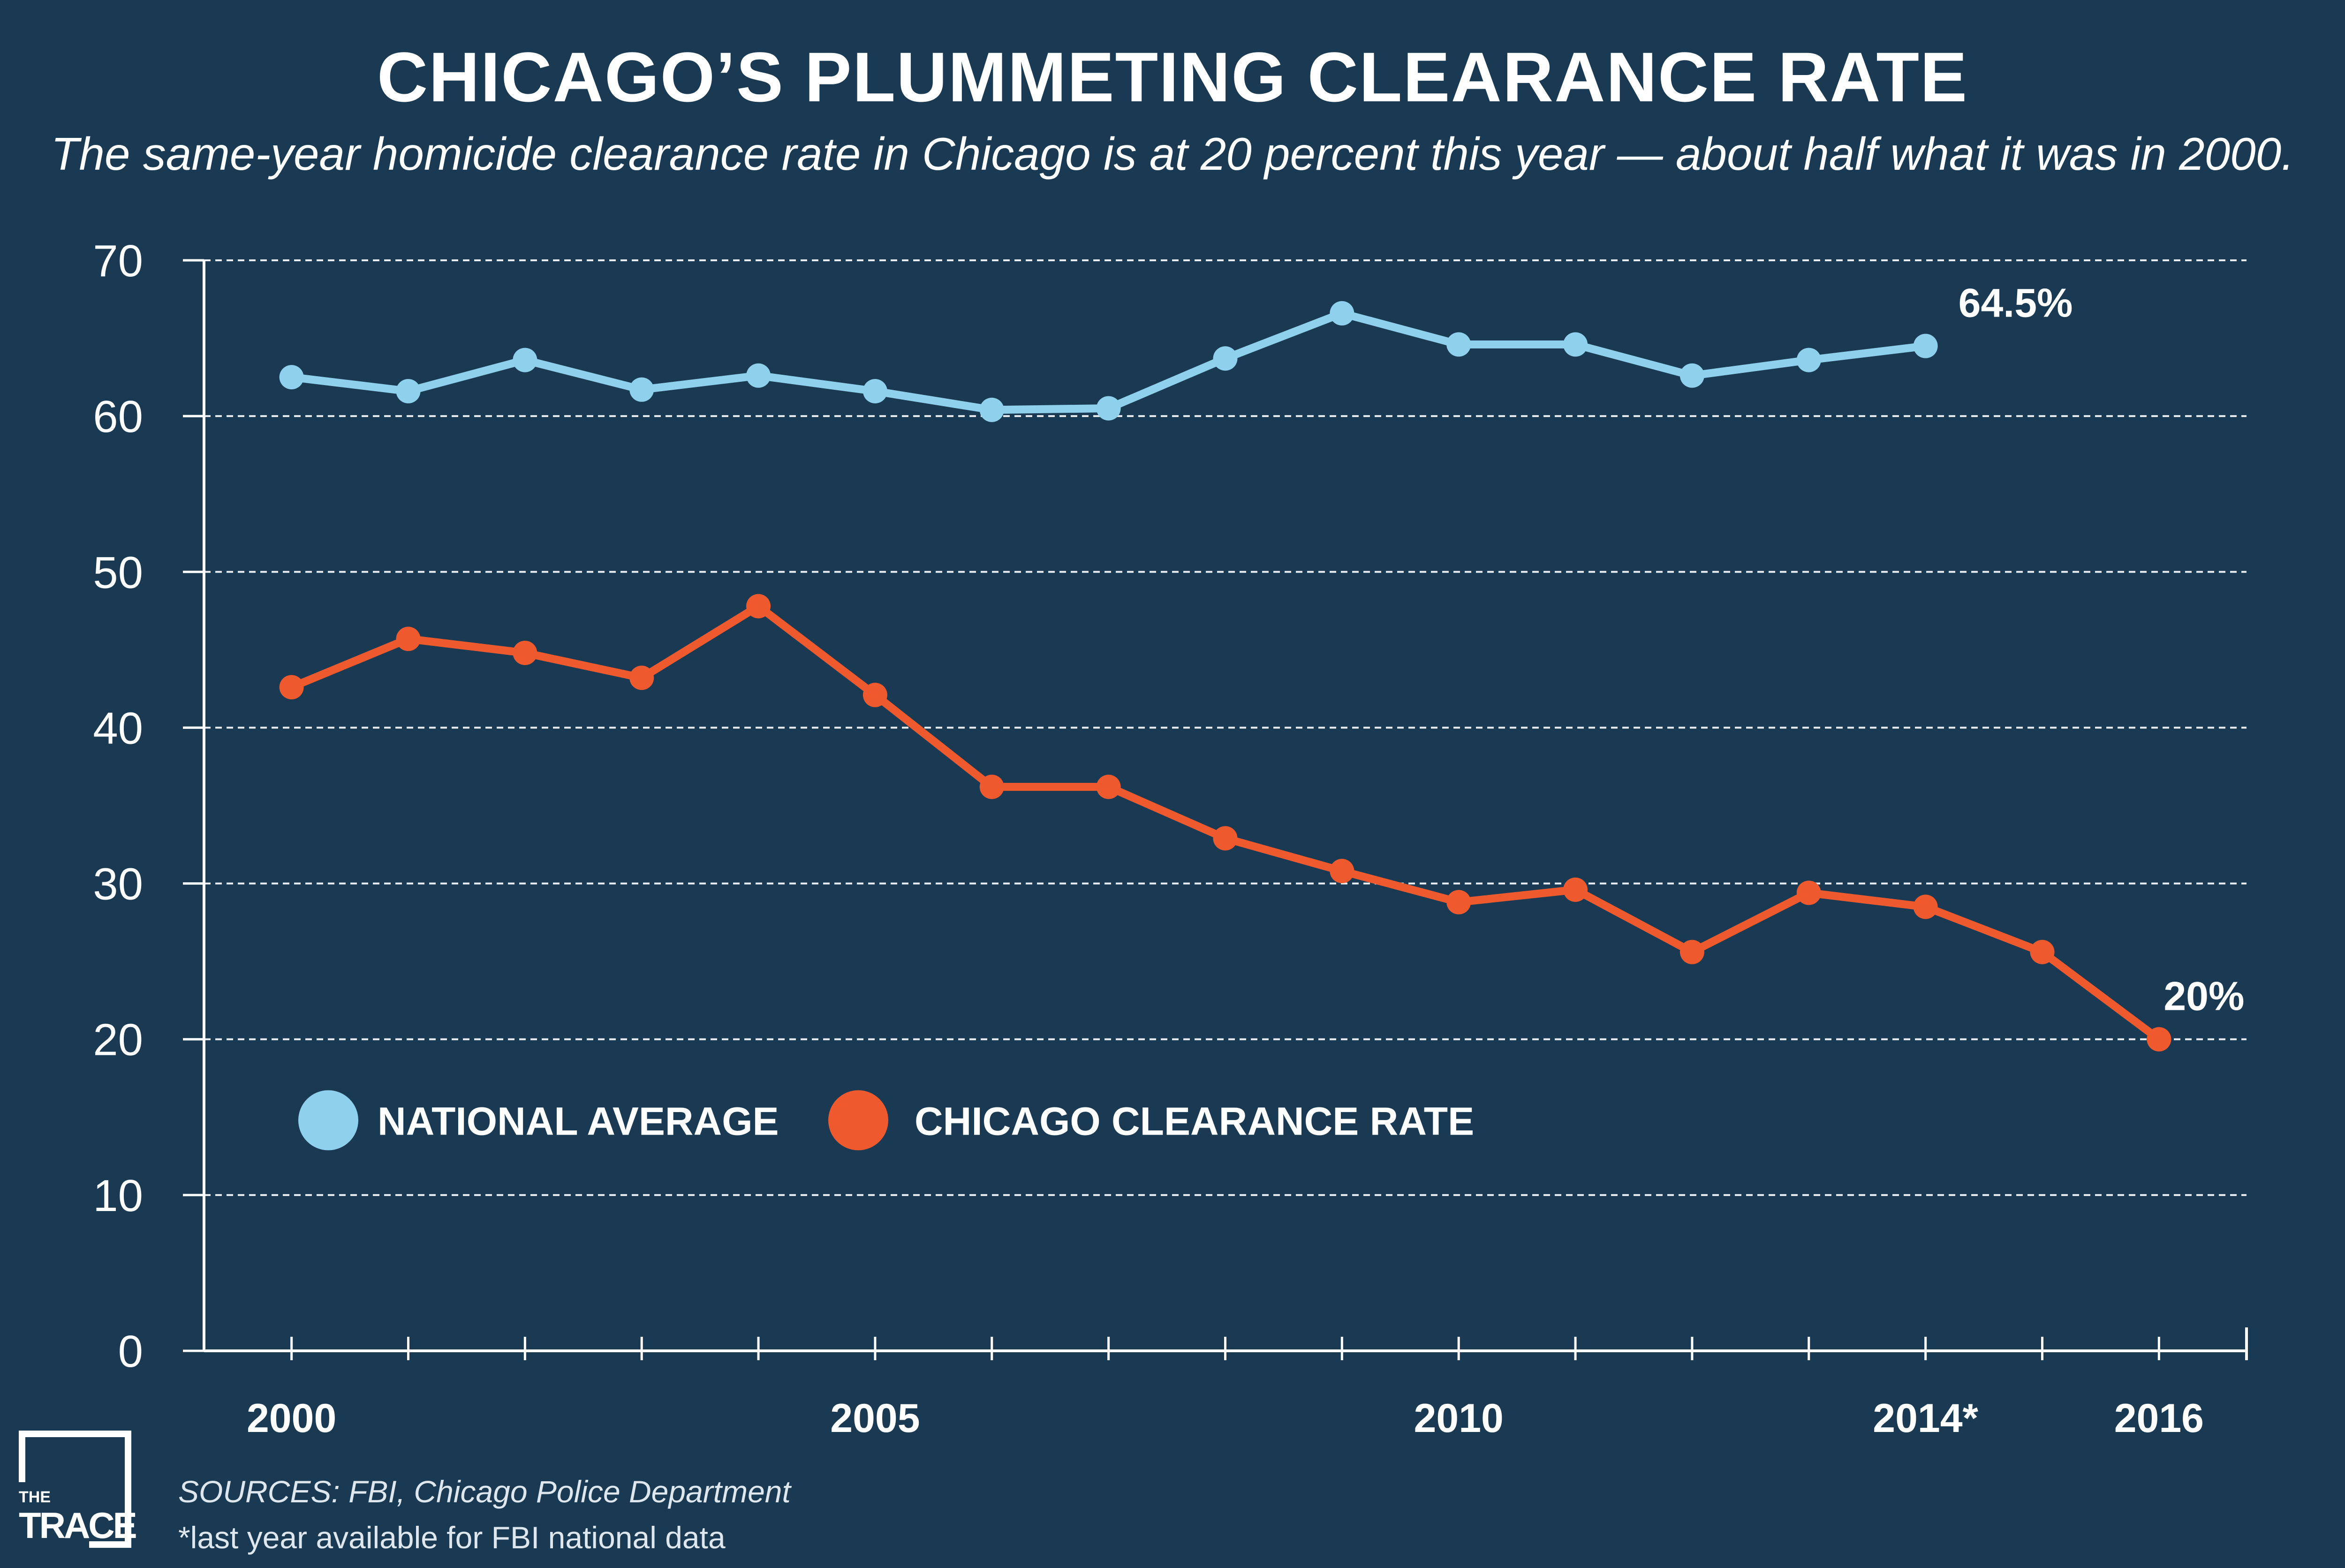  Describe the element at coordinates (1342, 313) in the screenshot. I see `national-point-2009` at that location.